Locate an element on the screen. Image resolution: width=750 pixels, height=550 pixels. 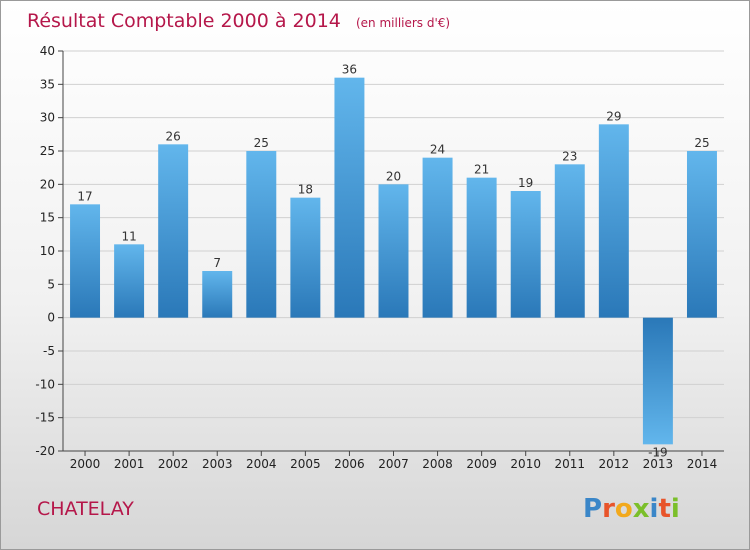
data-label-2003: 7 is located at coordinates (217, 263).